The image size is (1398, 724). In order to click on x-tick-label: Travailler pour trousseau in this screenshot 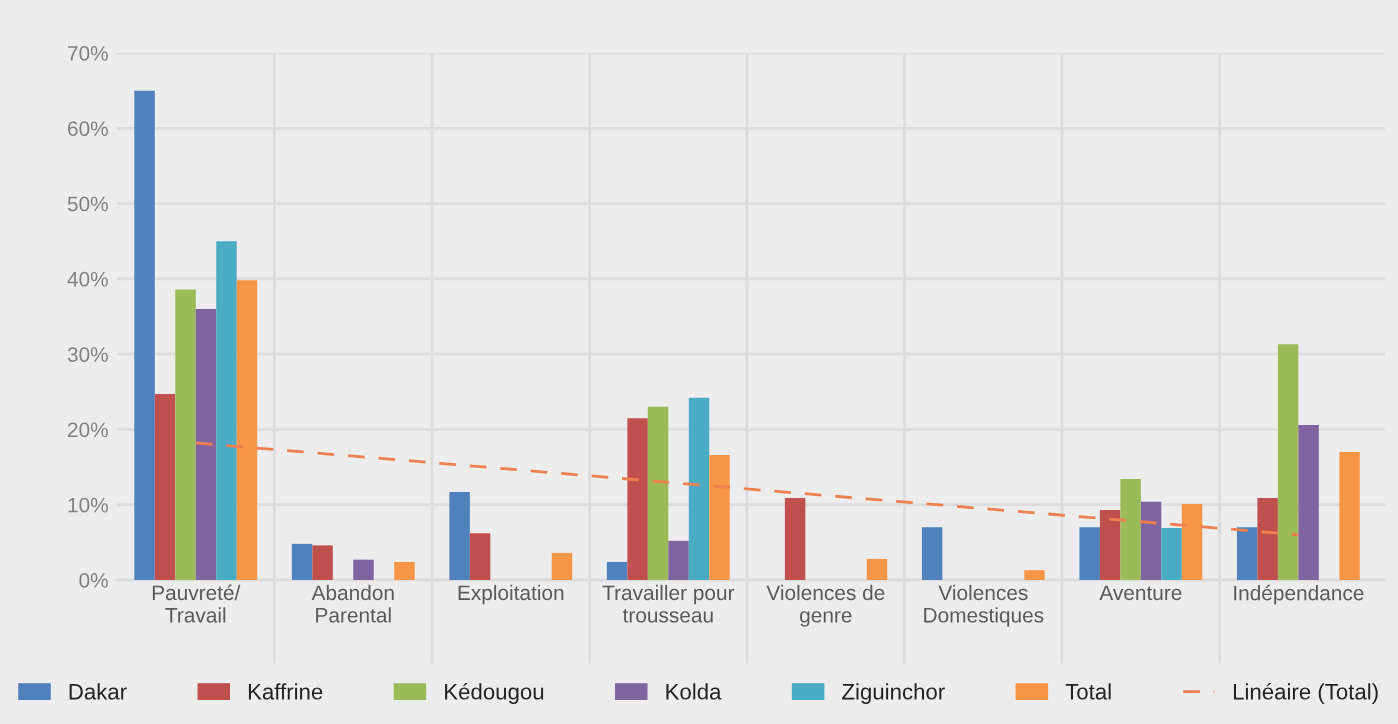, I will do `click(668, 603)`.